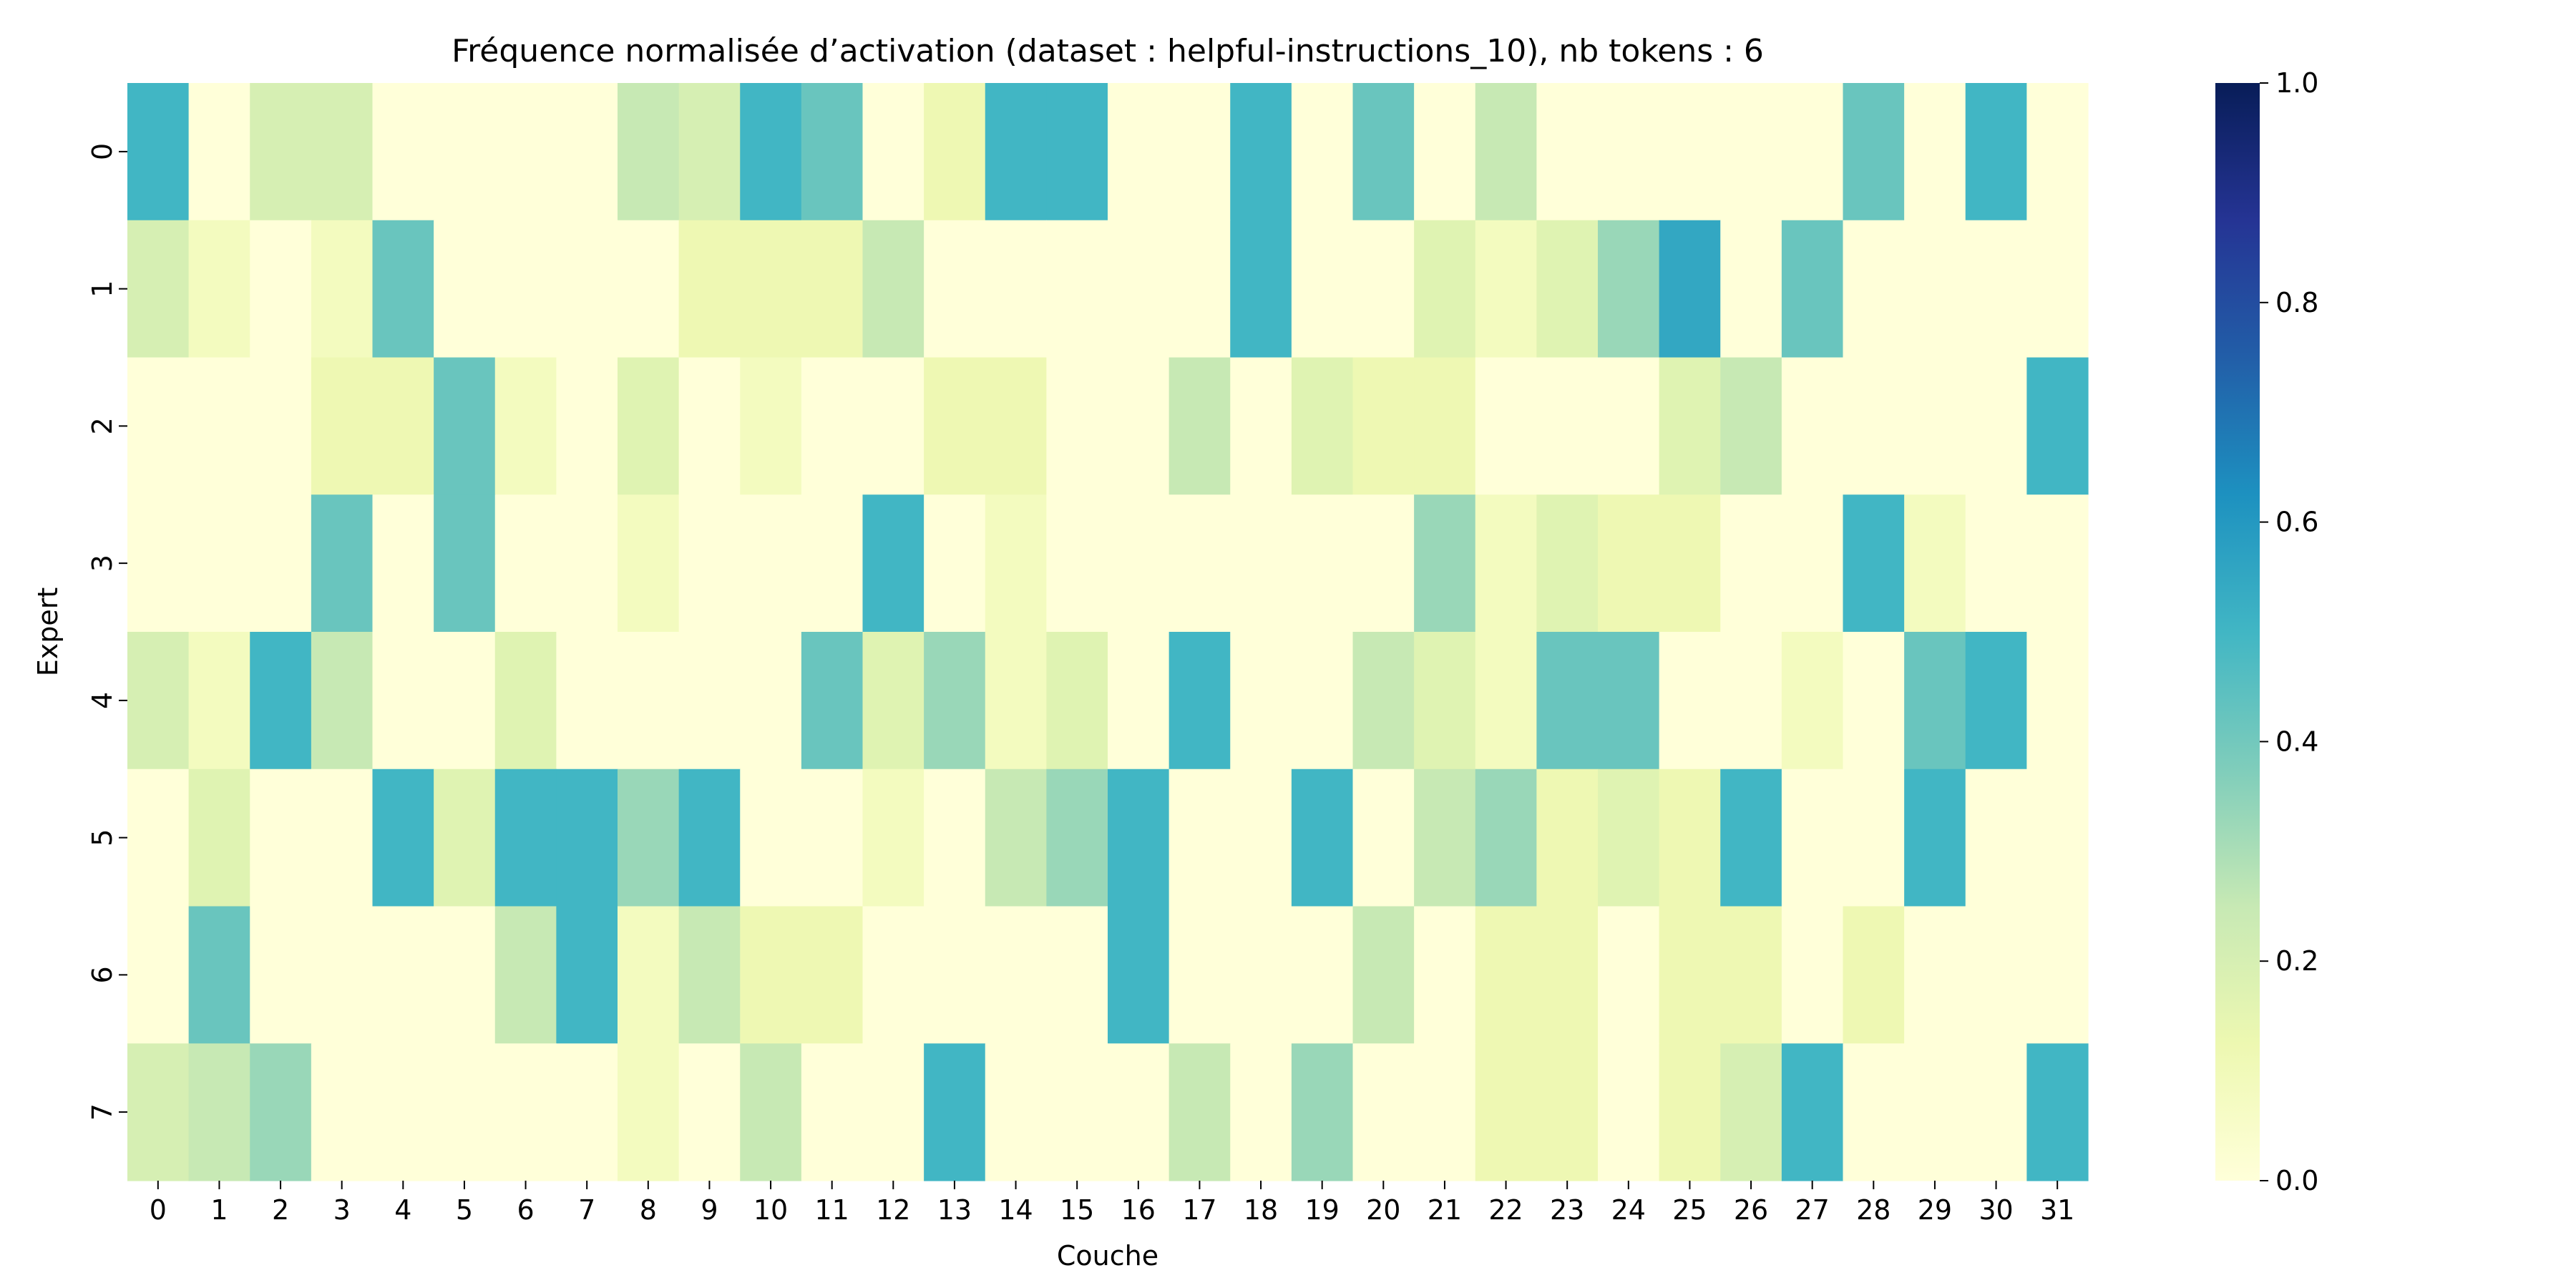  Describe the element at coordinates (465, 701) in the screenshot. I see `heatmap-cell-r4-c5` at that location.